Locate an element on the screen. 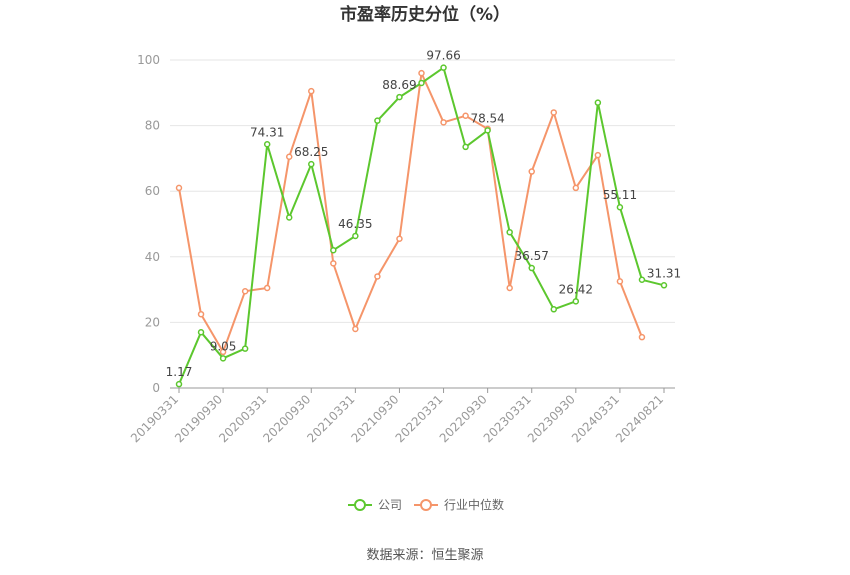 Image resolution: width=850 pixels, height=575 pixels. y-tick-label: 100 is located at coordinates (148, 60).